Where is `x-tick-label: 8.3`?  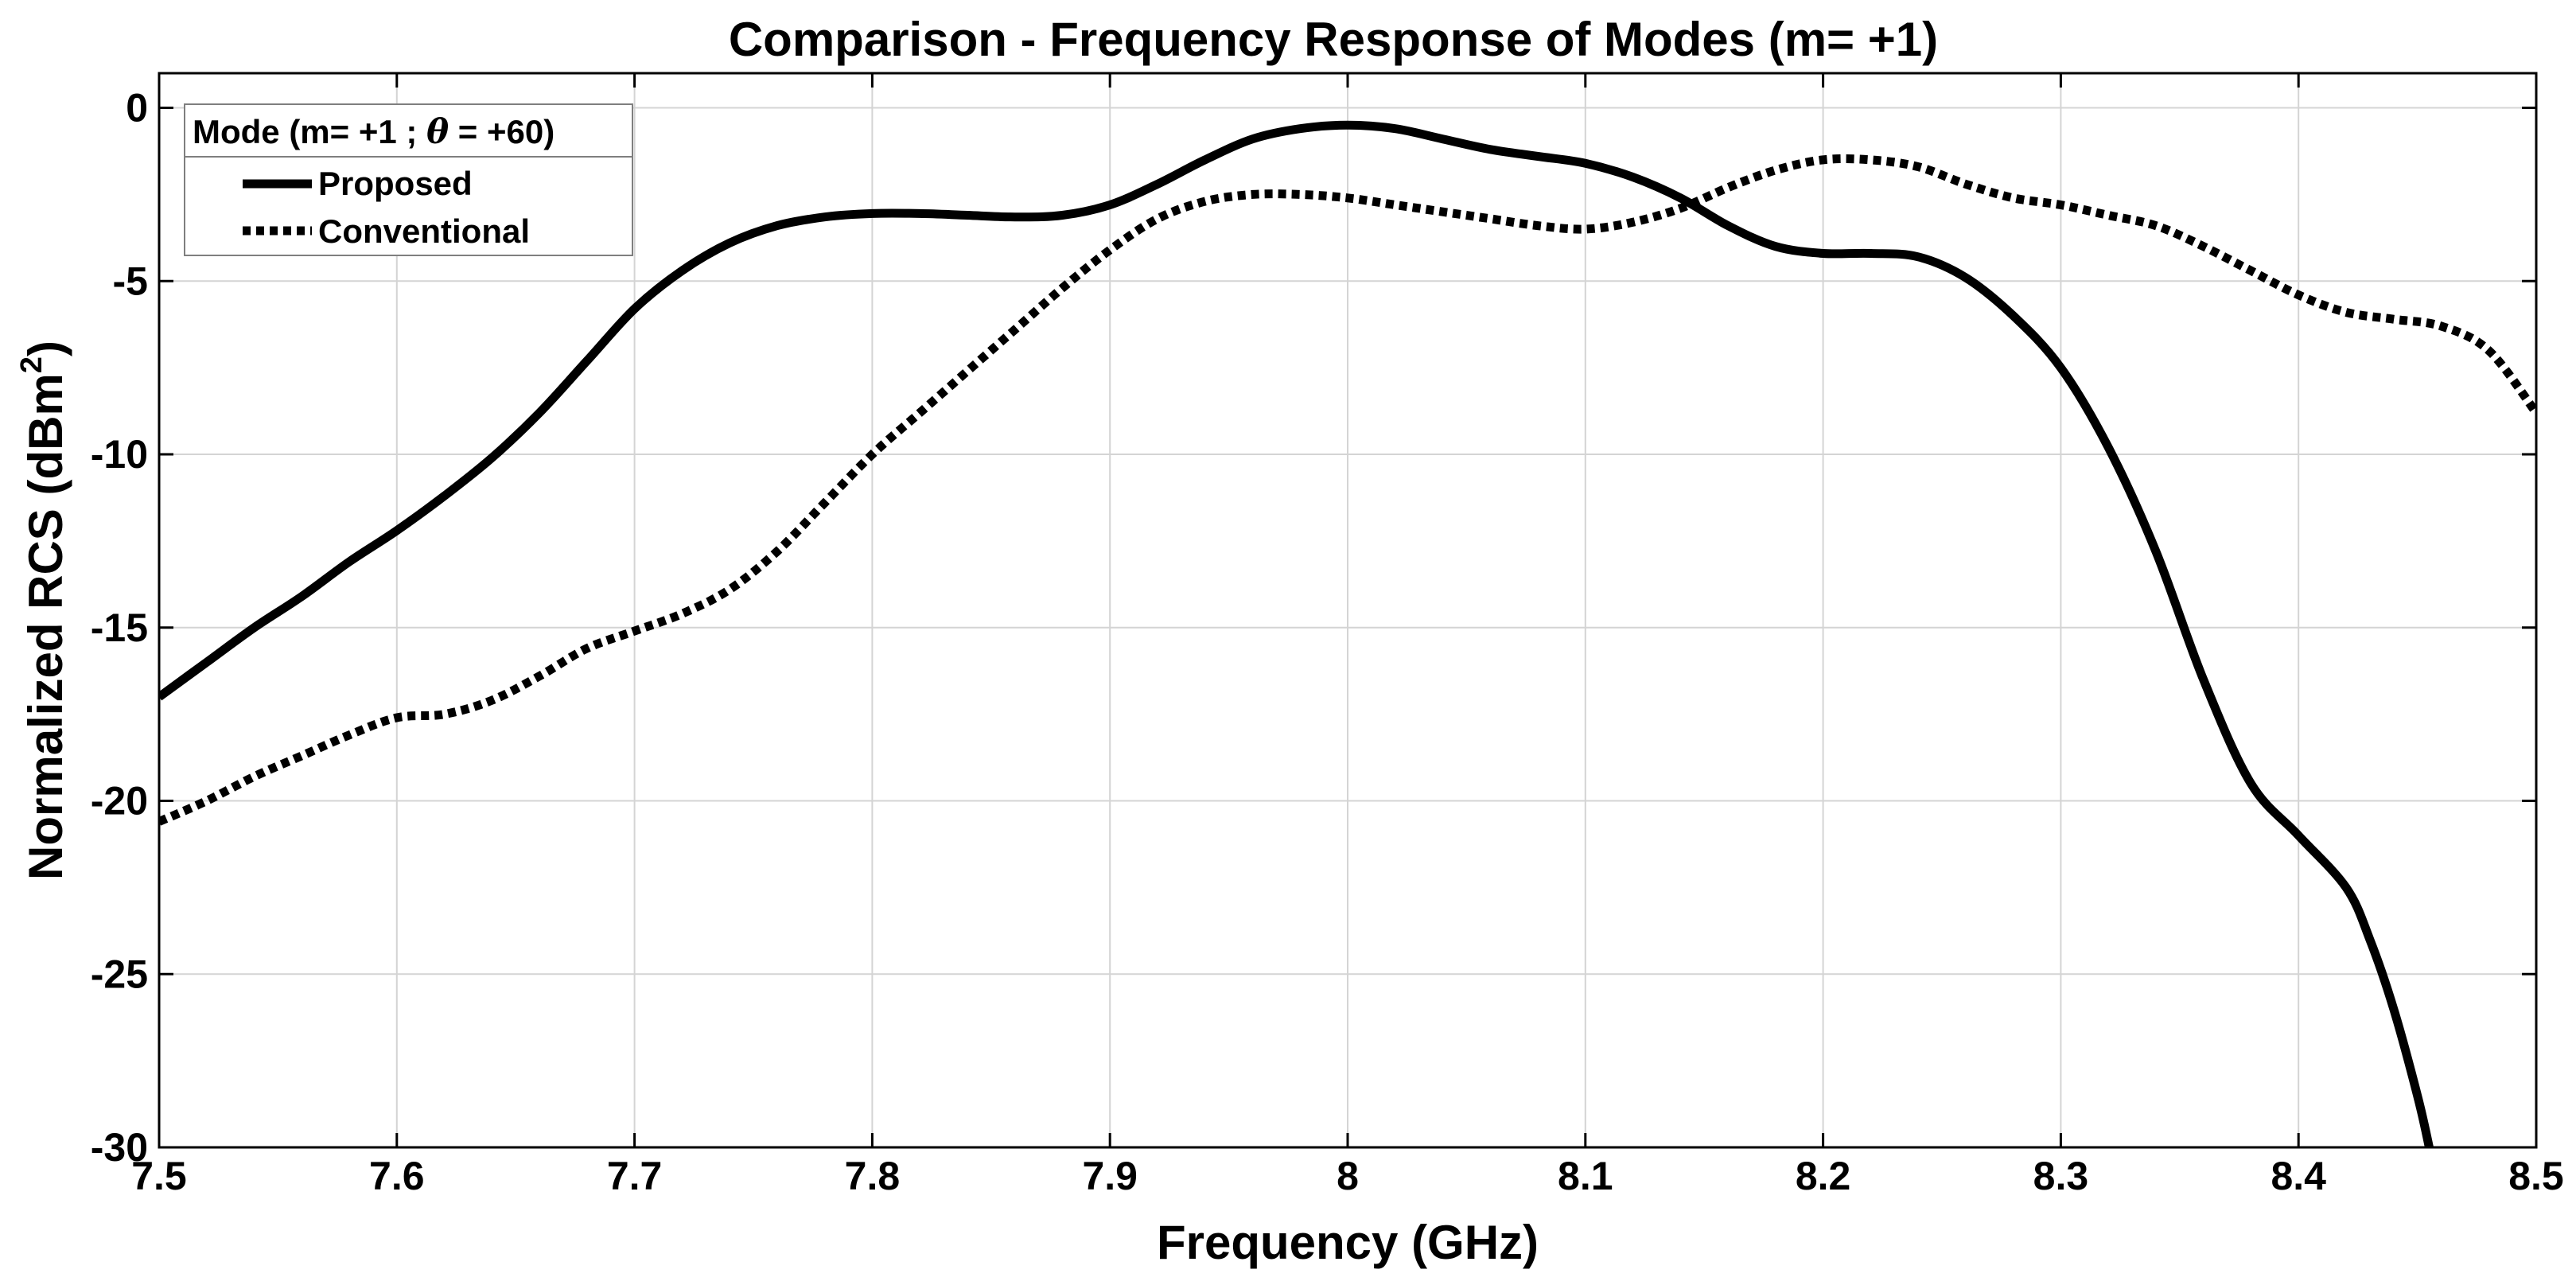
x-tick-label: 8.3 is located at coordinates (2061, 1176).